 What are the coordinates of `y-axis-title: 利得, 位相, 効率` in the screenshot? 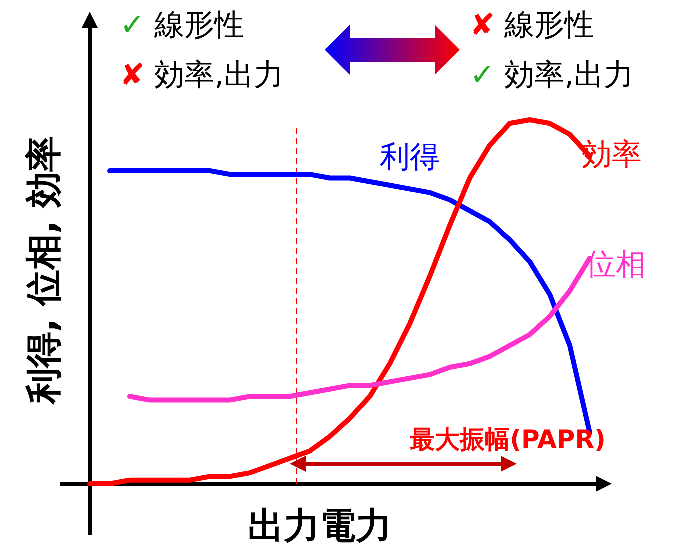 It's located at (44, 271).